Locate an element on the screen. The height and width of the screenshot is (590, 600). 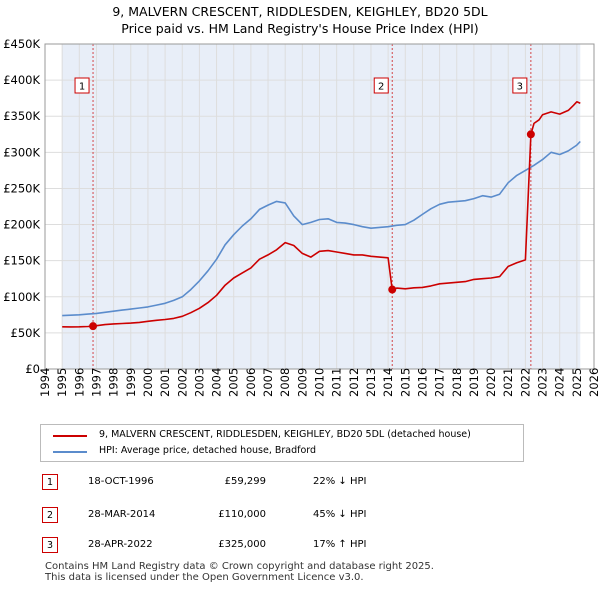
y-tick-label: £300K is located at coordinates (21, 152).